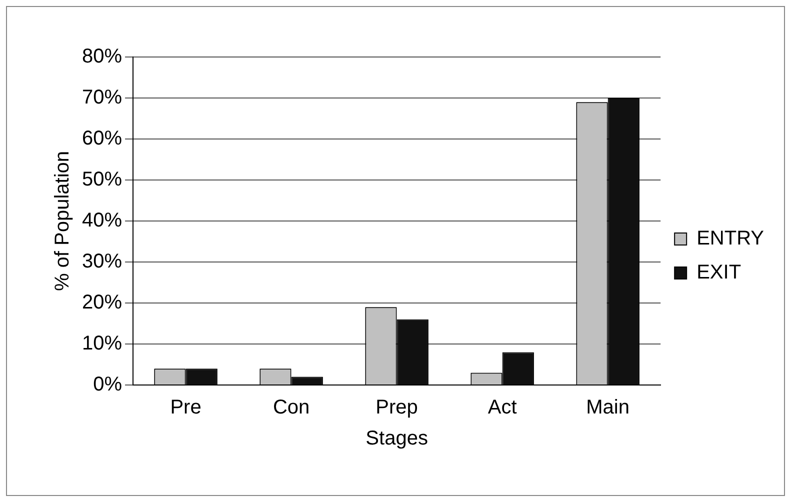 The height and width of the screenshot is (502, 791). Describe the element at coordinates (102, 57) in the screenshot. I see `y-tick-label: 80%` at that location.